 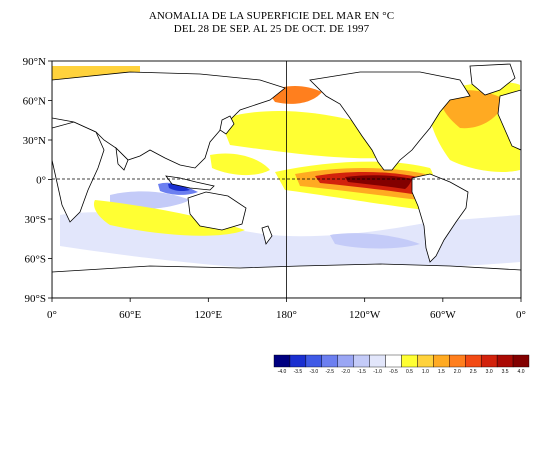 I want to click on lon-tick-label: 120°E, so click(x=209, y=315).